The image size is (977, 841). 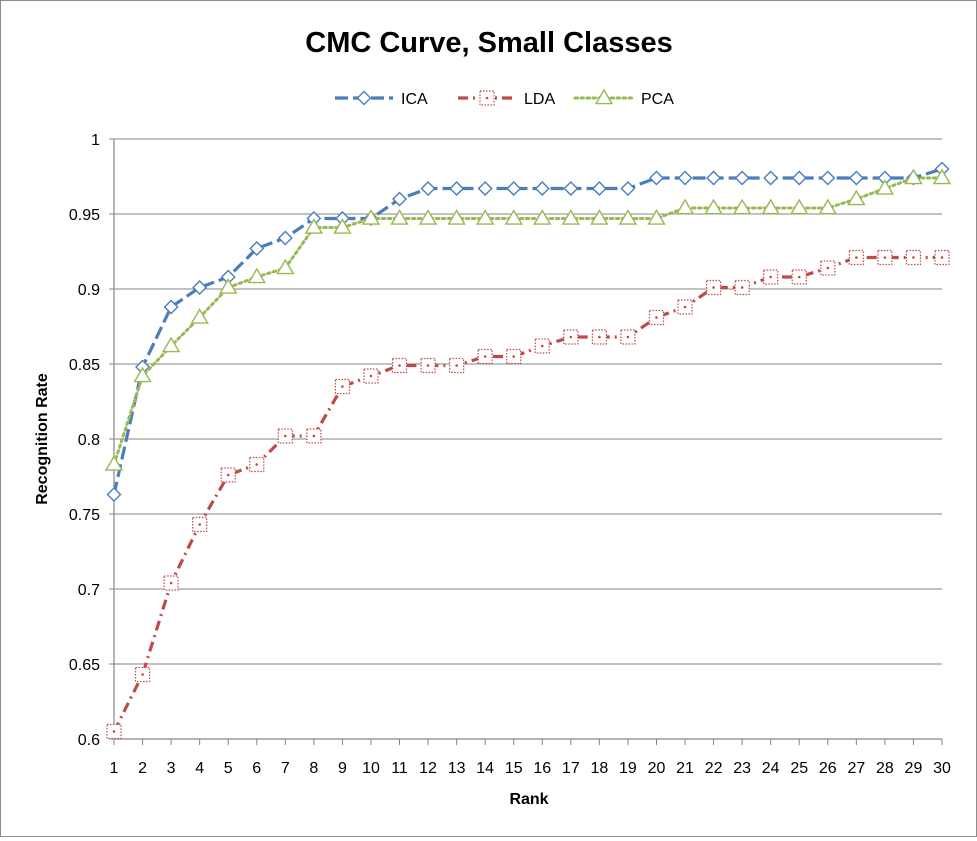 What do you see at coordinates (514, 768) in the screenshot?
I see `x-tick-label: 15` at bounding box center [514, 768].